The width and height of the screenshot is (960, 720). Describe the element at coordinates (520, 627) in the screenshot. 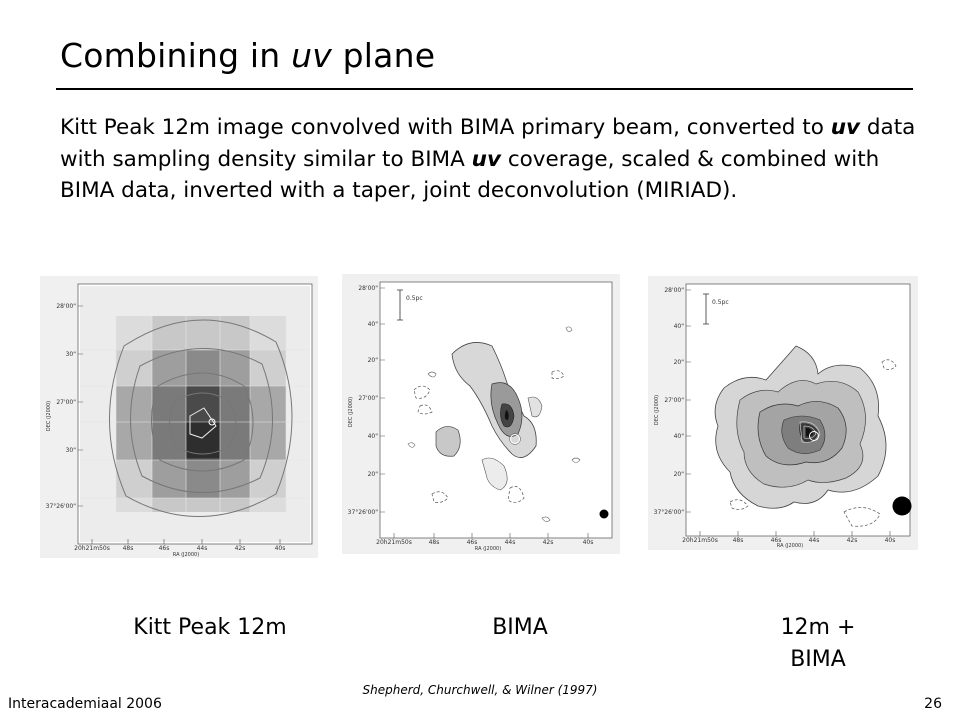

I see `caption-bima: BIMA` at that location.